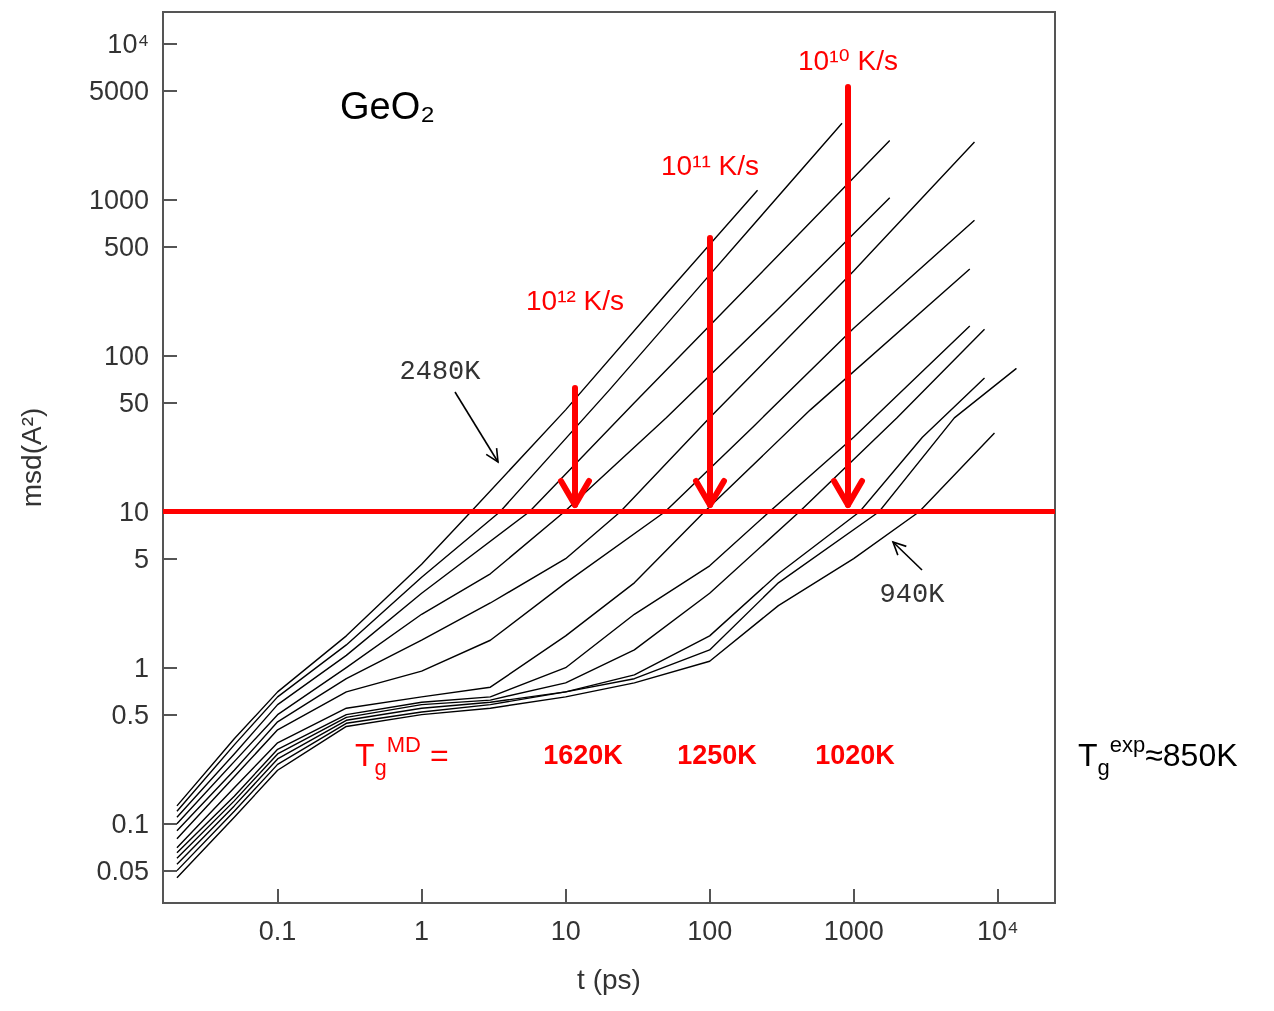  What do you see at coordinates (118, 90) in the screenshot?
I see `y-tick-label: 5000` at bounding box center [118, 90].